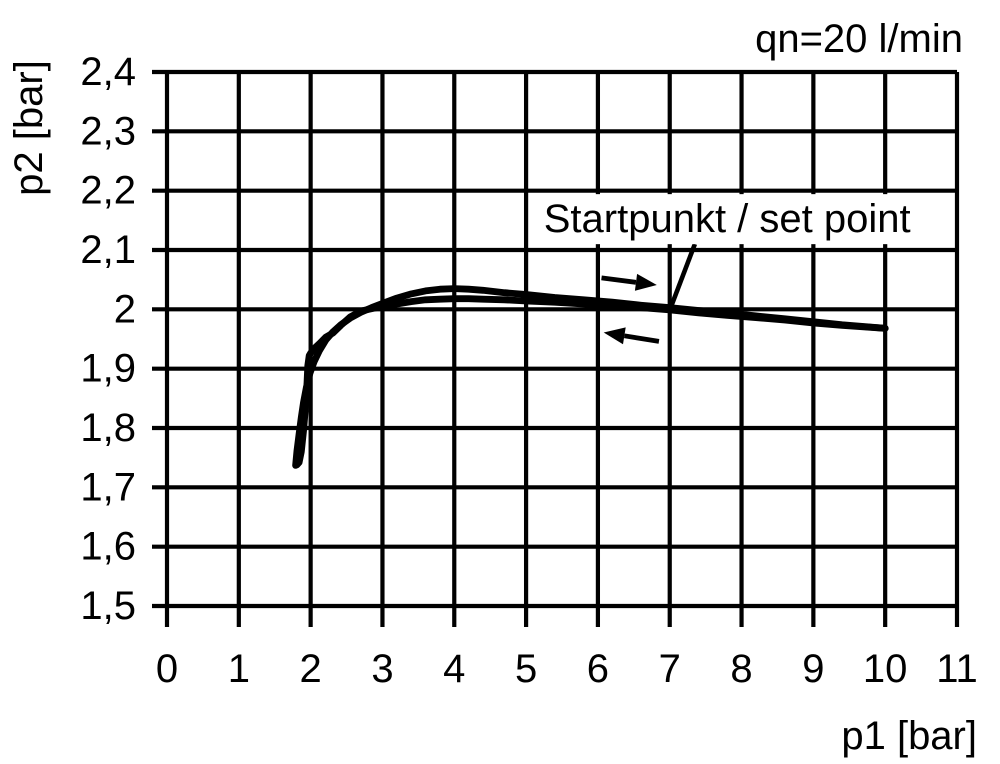 This screenshot has width=1000, height=764. I want to click on set-point-annotation-label: Startpunkt / set point, so click(727, 219).